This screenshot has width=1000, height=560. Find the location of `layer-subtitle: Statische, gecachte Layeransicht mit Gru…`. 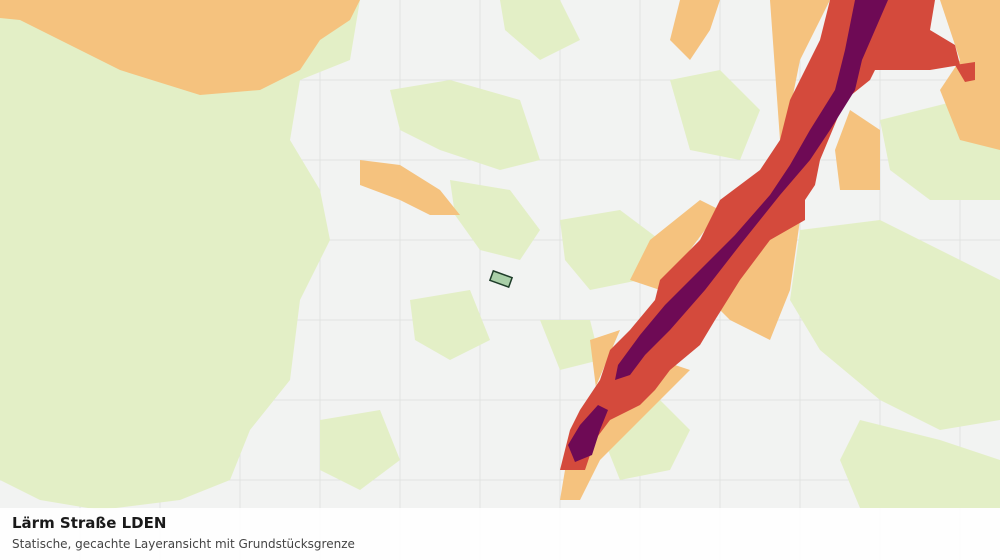

layer-subtitle: Statische, gecachte Layeransicht mit Gru… is located at coordinates (183, 544).